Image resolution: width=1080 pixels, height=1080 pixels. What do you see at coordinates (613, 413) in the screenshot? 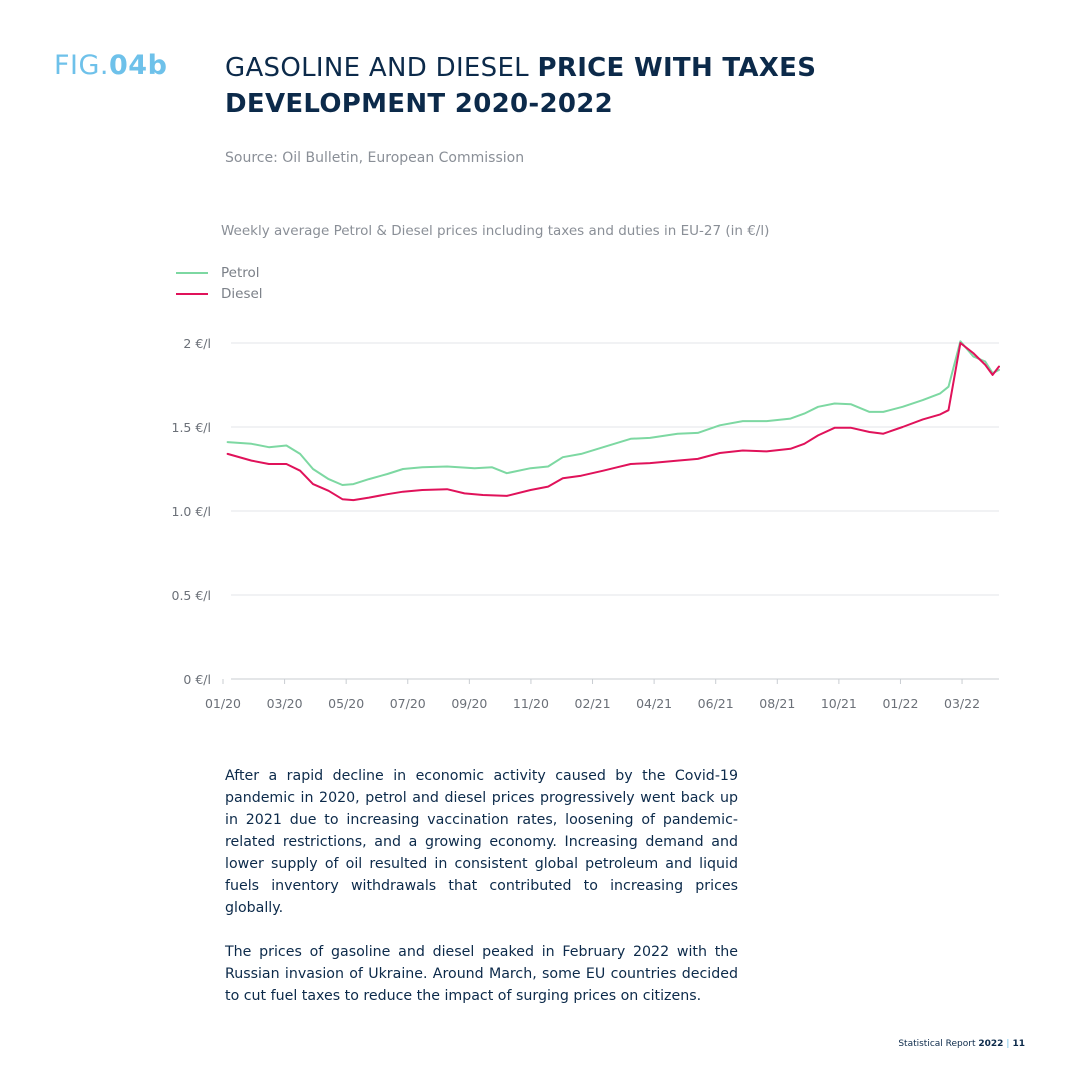
I see `series-line-petrol` at bounding box center [613, 413].